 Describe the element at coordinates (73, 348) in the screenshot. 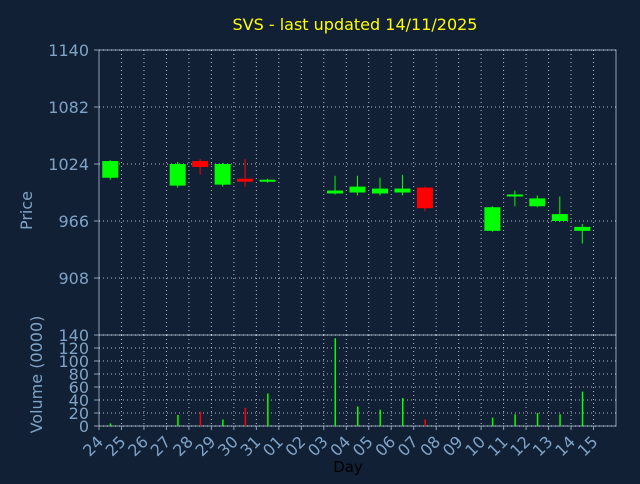

I see `volume-ytick-label: 120` at that location.